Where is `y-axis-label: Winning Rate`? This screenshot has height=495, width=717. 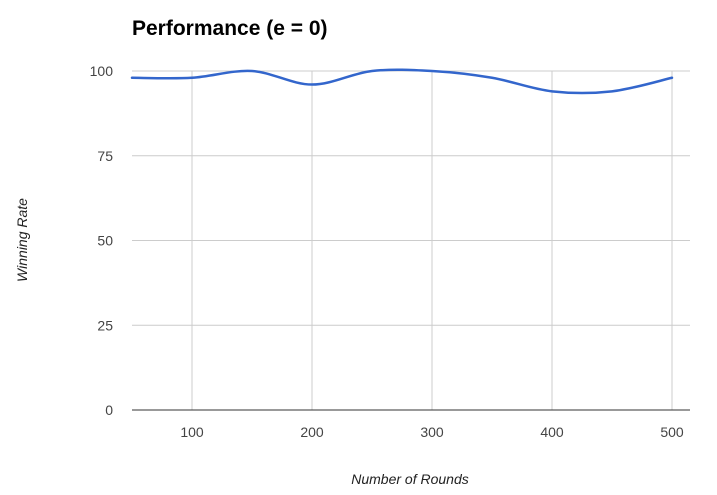 y-axis-label: Winning Rate is located at coordinates (22, 240).